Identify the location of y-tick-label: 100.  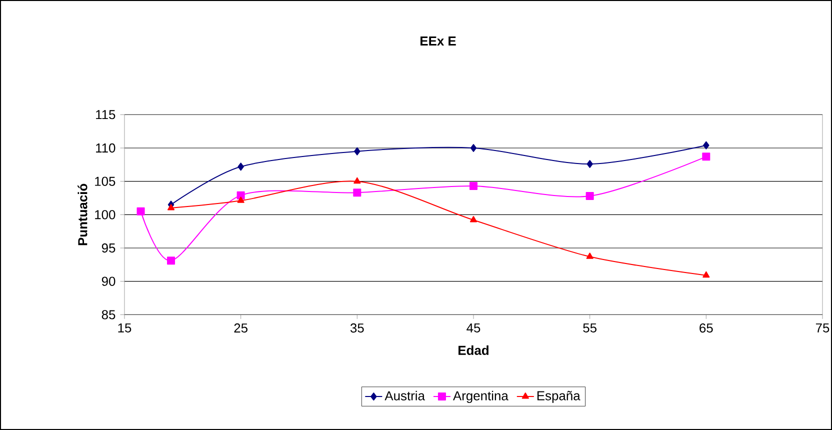
(105, 215).